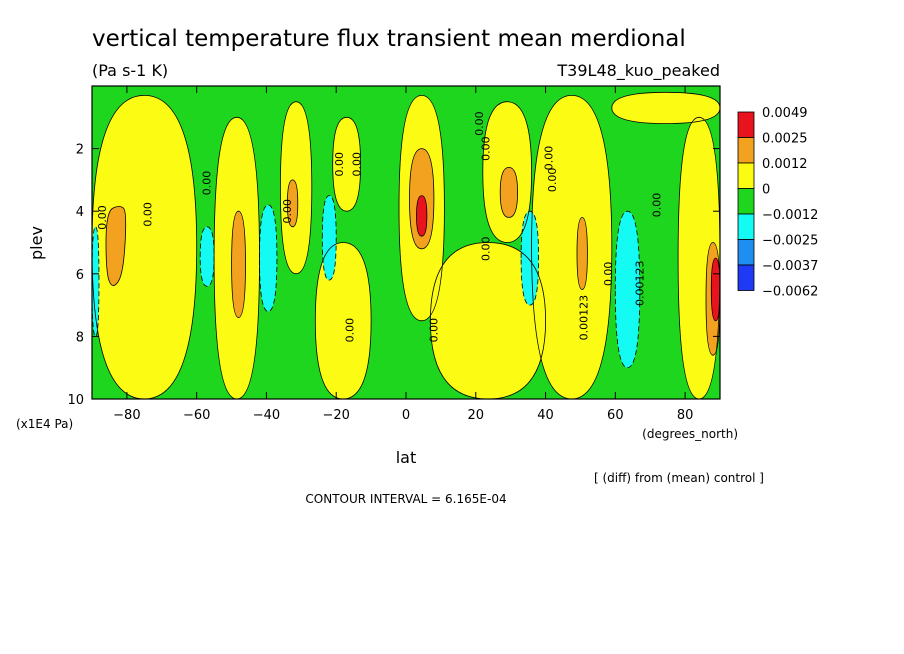 The width and height of the screenshot is (904, 654). I want to click on colorbar-label: −0.0012, so click(790, 215).